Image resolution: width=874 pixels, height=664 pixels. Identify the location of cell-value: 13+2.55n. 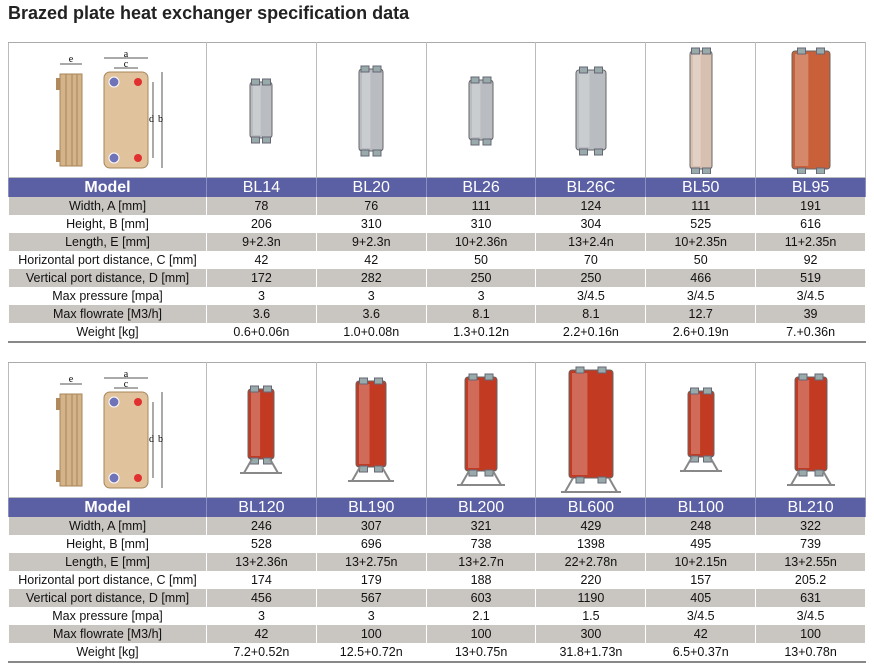
(810, 562).